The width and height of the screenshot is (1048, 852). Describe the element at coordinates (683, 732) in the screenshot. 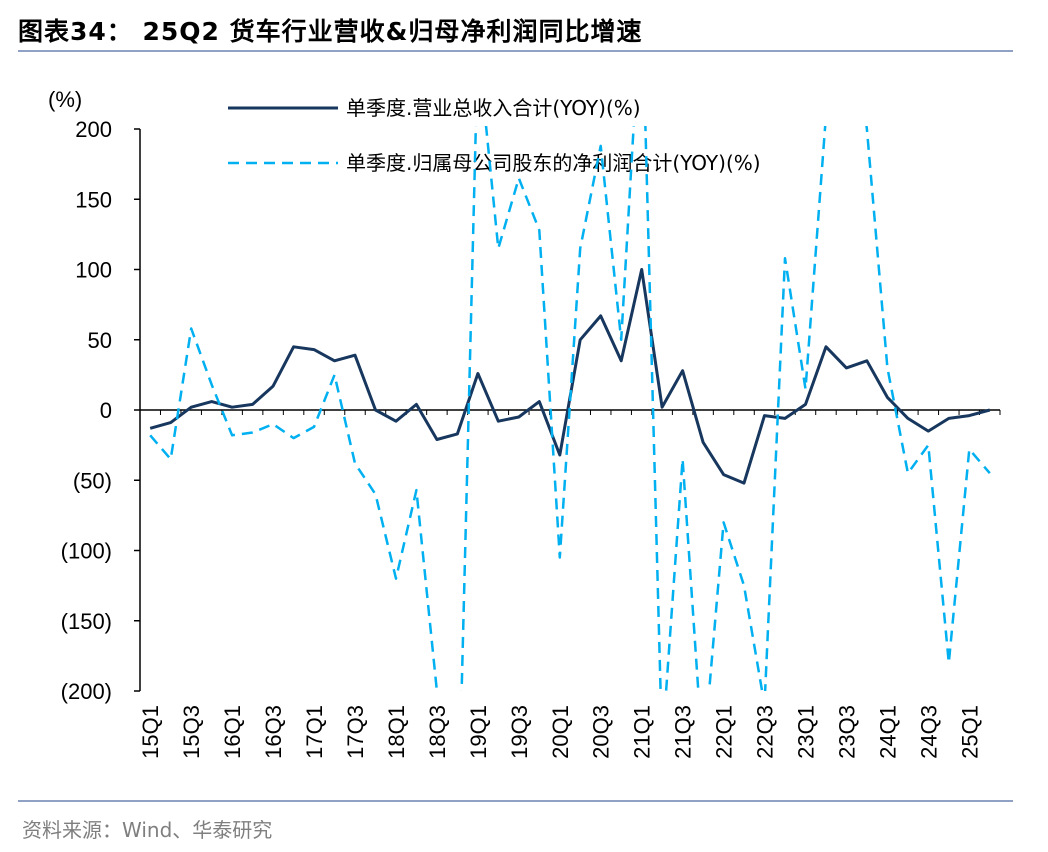

I see `x-tick-label: 21Q3` at that location.